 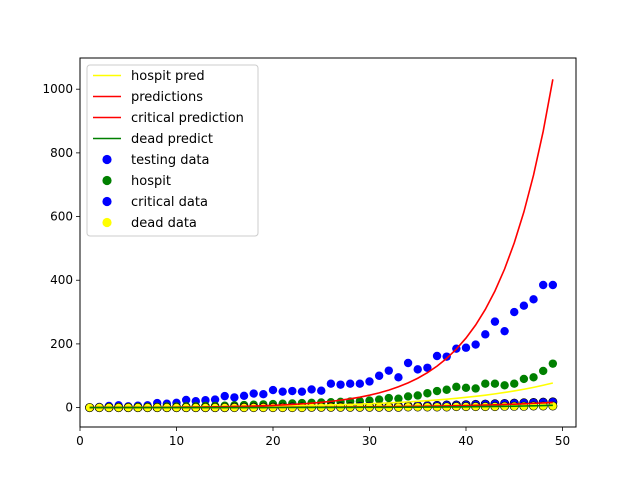 I want to click on line-dead-predict, so click(x=321, y=406).